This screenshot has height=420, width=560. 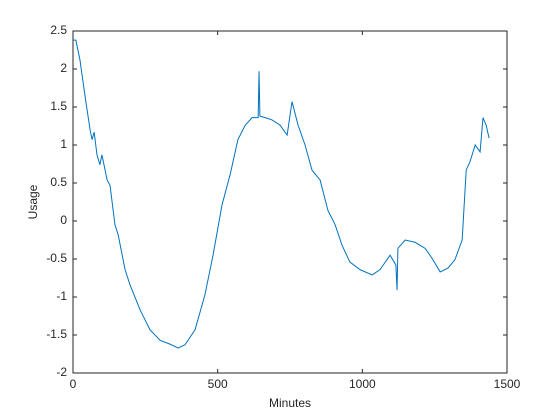 I want to click on x-tick-label: 0, so click(x=73, y=384).